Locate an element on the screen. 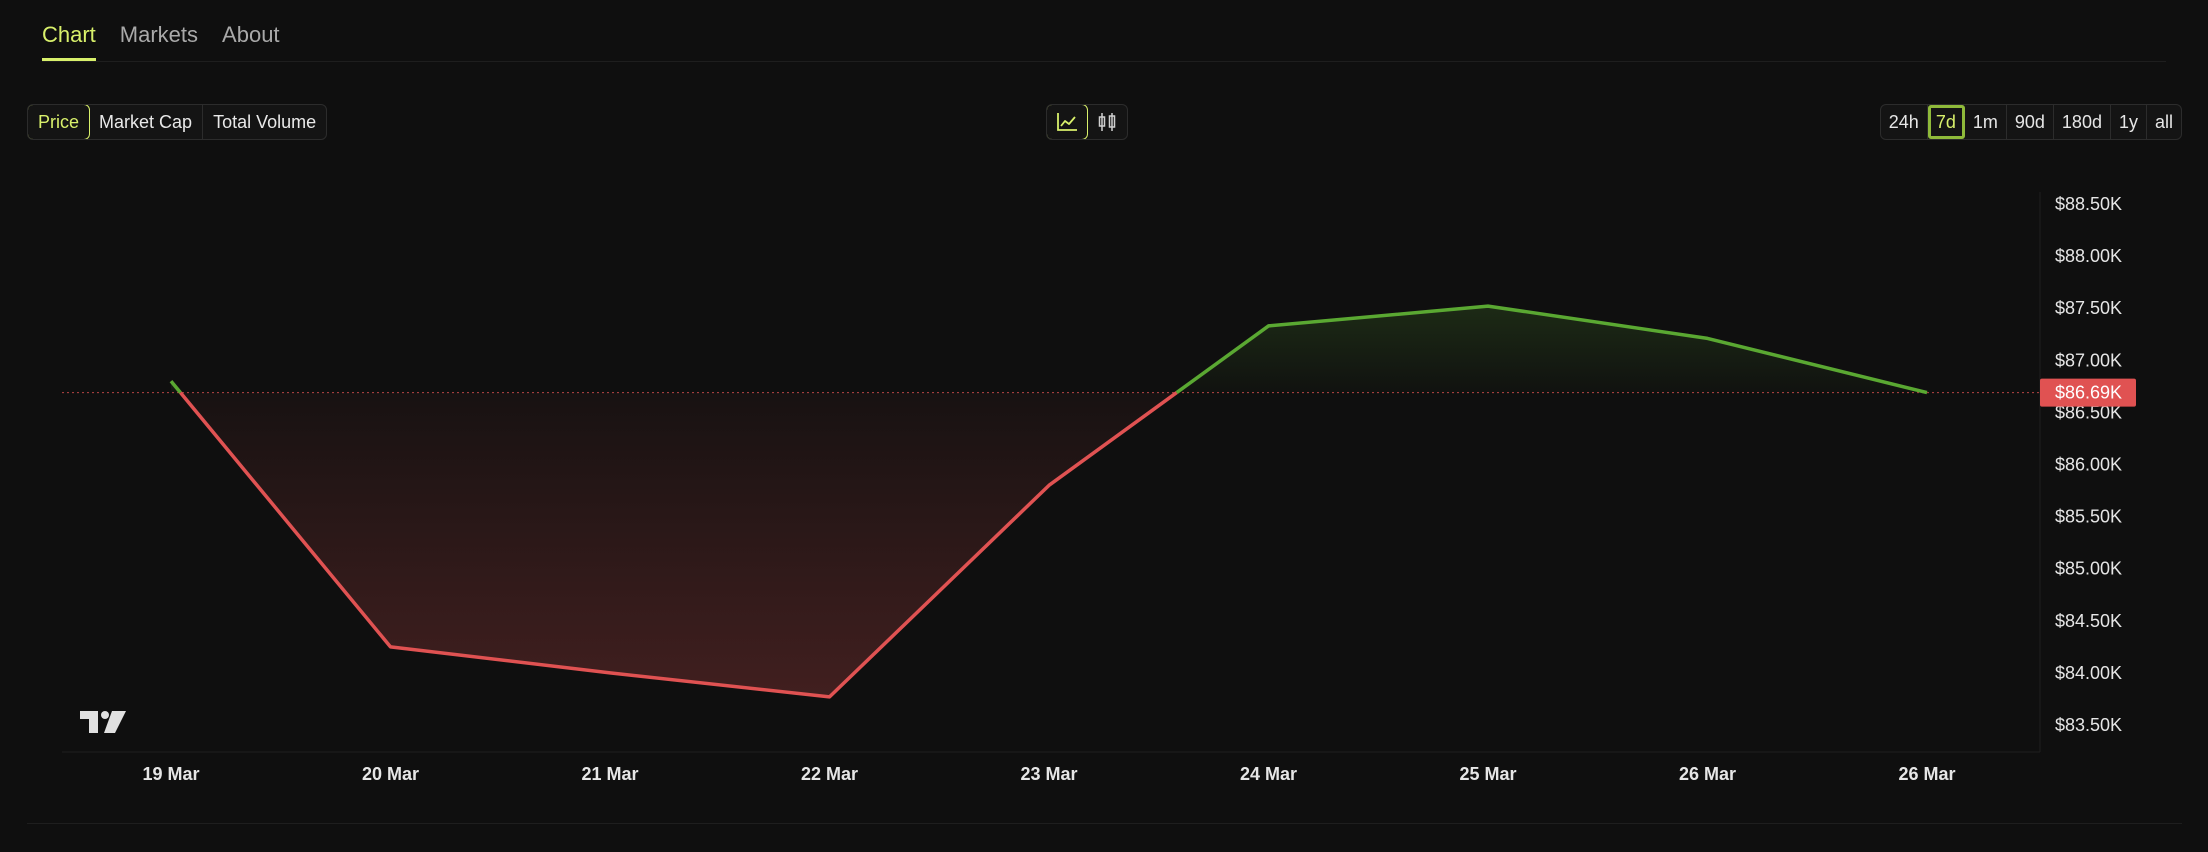 This screenshot has width=2208, height=852. price-tick-label: $84.00K is located at coordinates (2088, 673).